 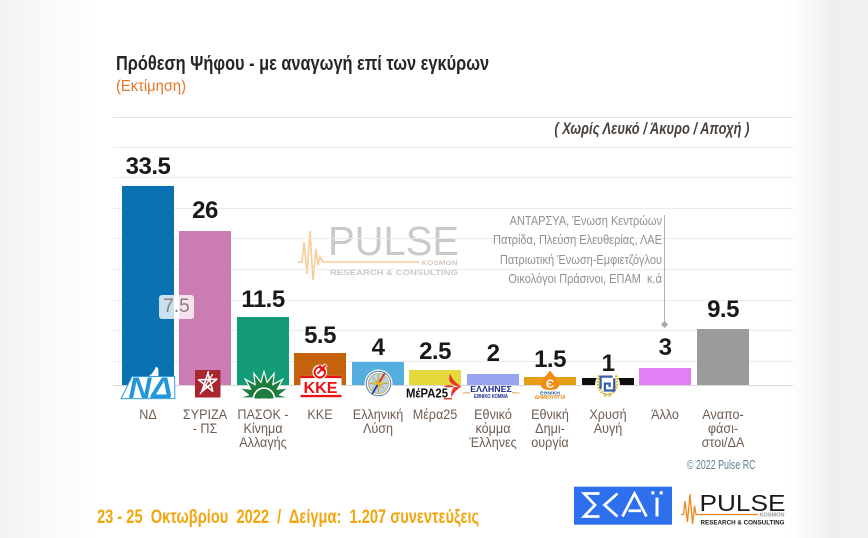 I want to click on svg-text: Є, so click(x=550, y=385).